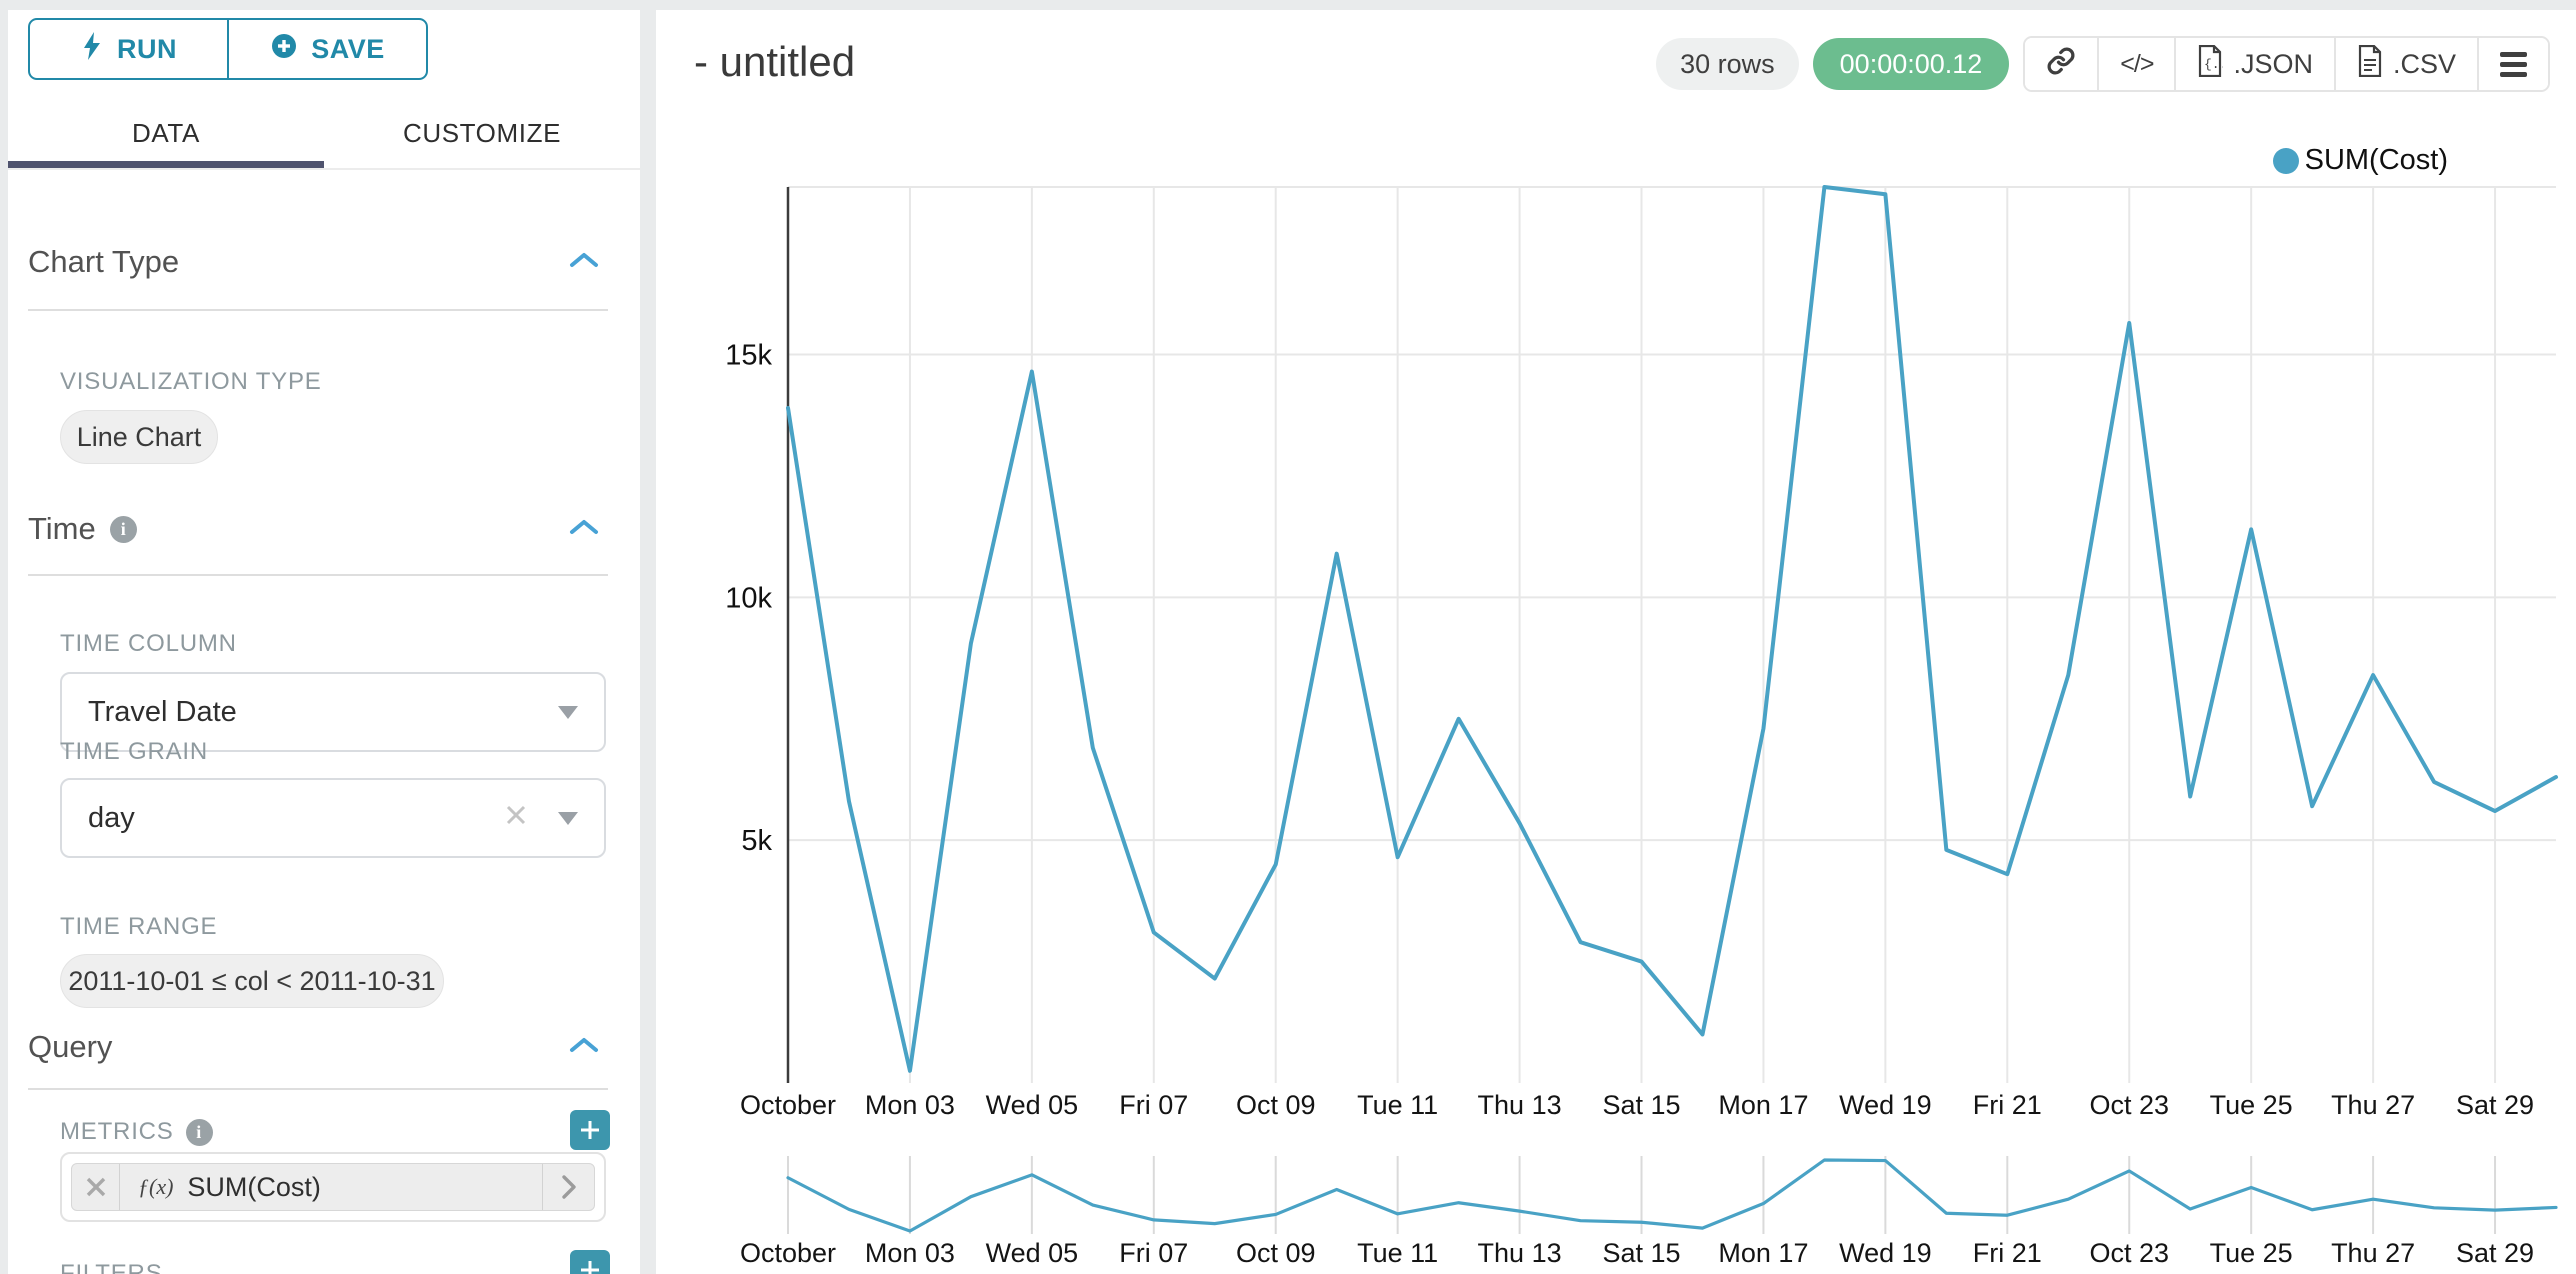  What do you see at coordinates (333, 818) in the screenshot?
I see `time-grain-select: day` at bounding box center [333, 818].